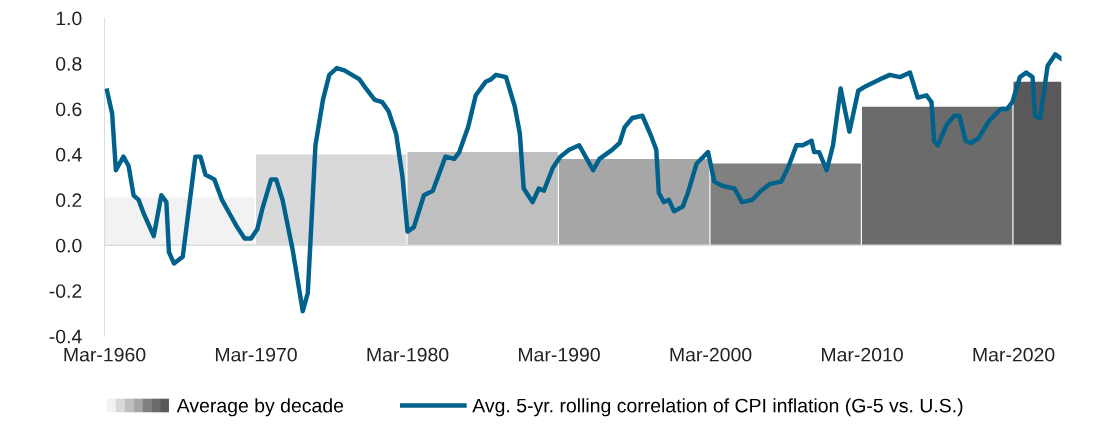 This screenshot has width=1100, height=440. Describe the element at coordinates (408, 354) in the screenshot. I see `x-tick-label: Mar-1980` at that location.